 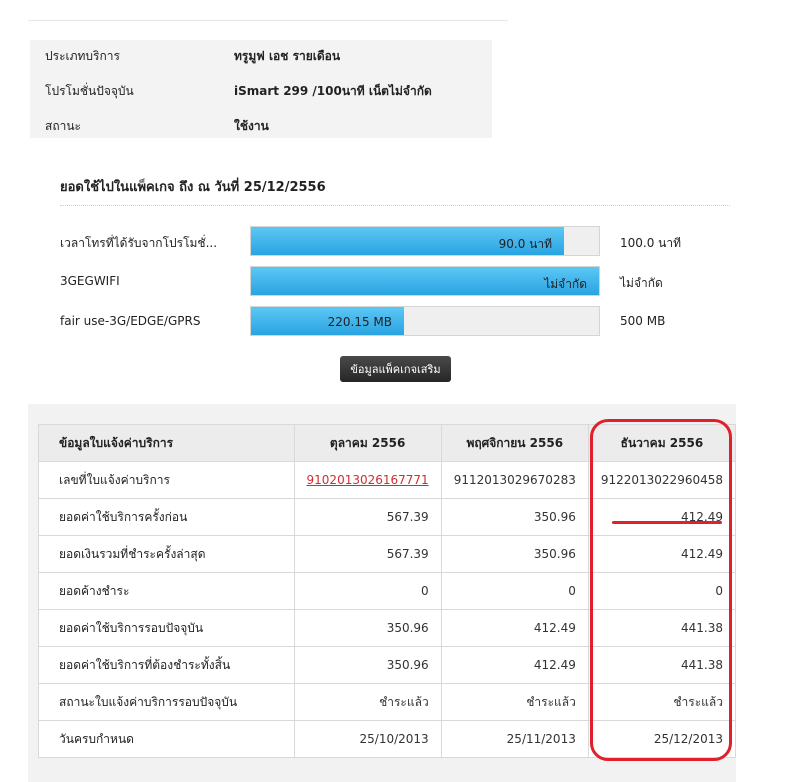 What do you see at coordinates (395, 369) in the screenshot?
I see `extra-package-info-button: ข้อมูลแพ็คเกจเสริม` at bounding box center [395, 369].